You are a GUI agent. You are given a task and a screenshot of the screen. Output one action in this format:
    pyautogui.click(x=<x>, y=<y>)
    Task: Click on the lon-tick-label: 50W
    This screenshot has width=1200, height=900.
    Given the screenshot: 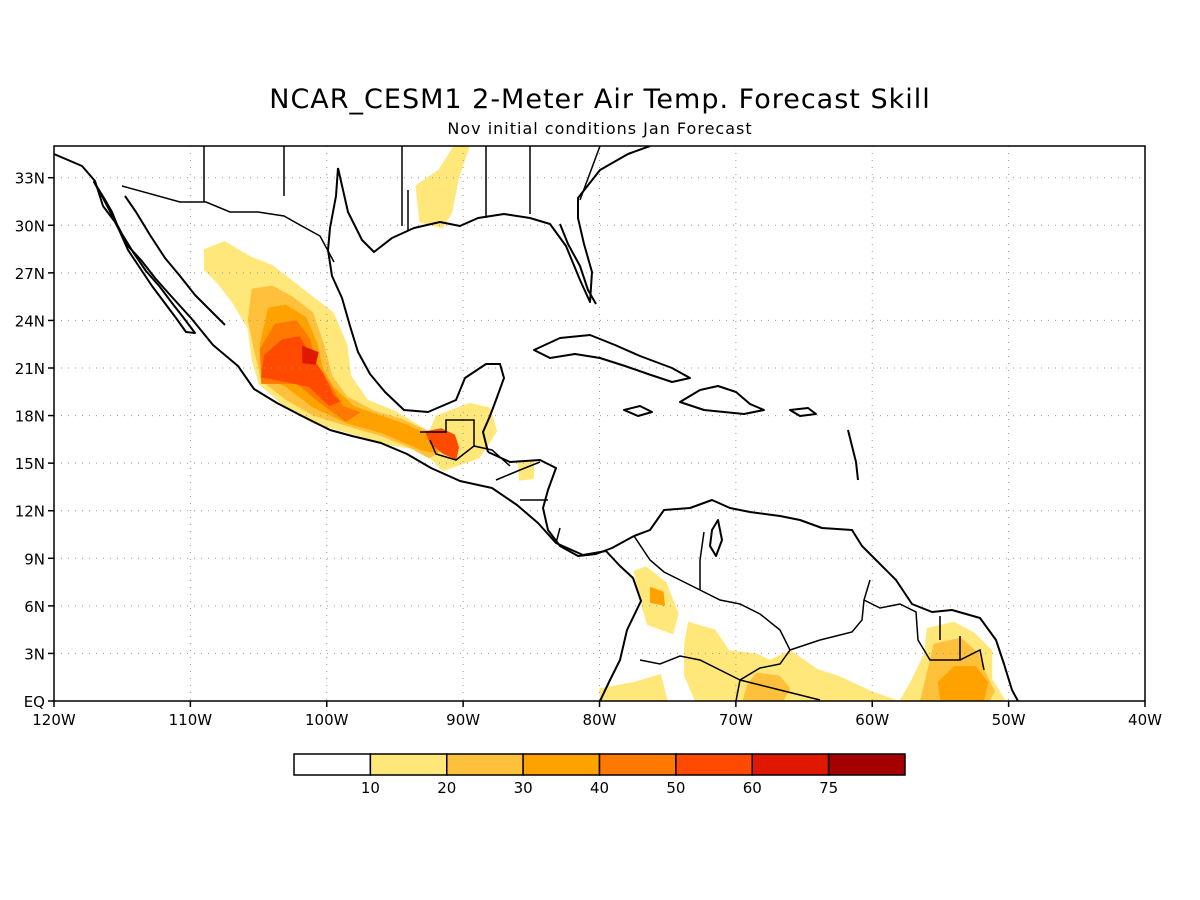 What is the action you would take?
    pyautogui.click(x=1009, y=720)
    